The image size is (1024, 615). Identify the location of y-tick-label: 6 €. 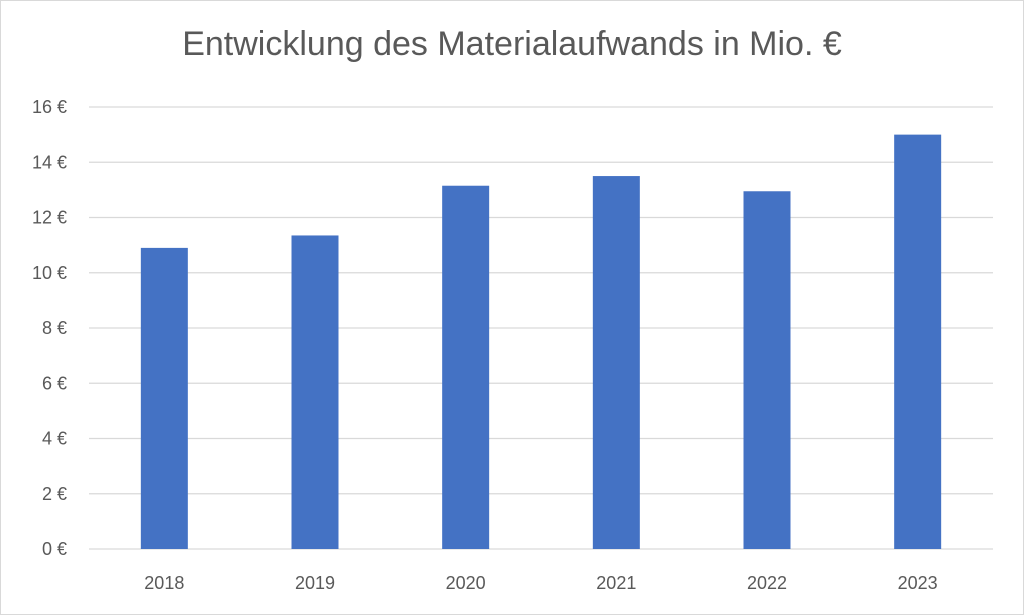
(54, 383).